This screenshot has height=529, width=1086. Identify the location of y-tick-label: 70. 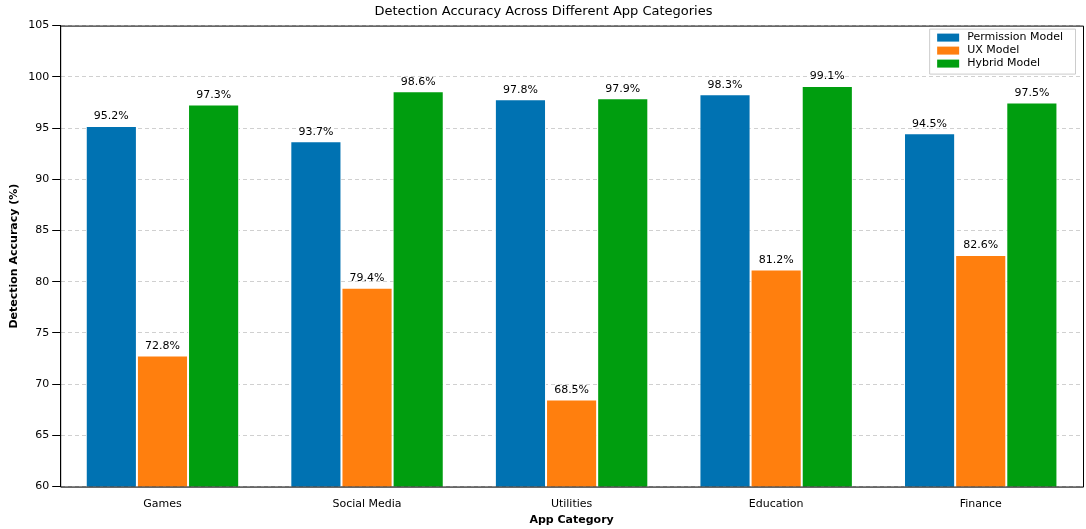
(42, 384).